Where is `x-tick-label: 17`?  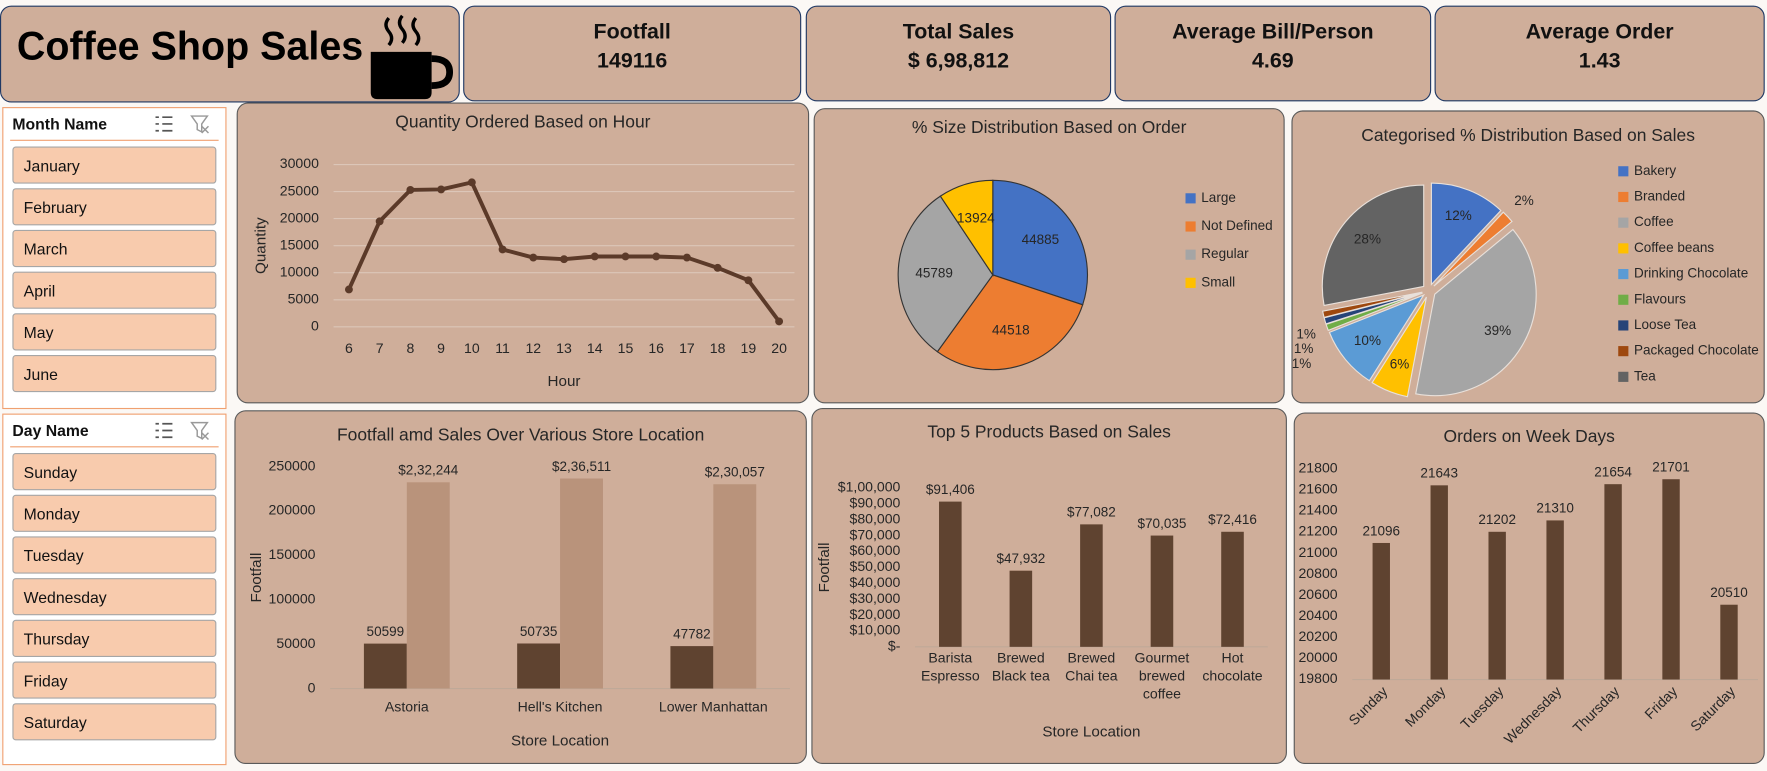
x-tick-label: 17 is located at coordinates (687, 348).